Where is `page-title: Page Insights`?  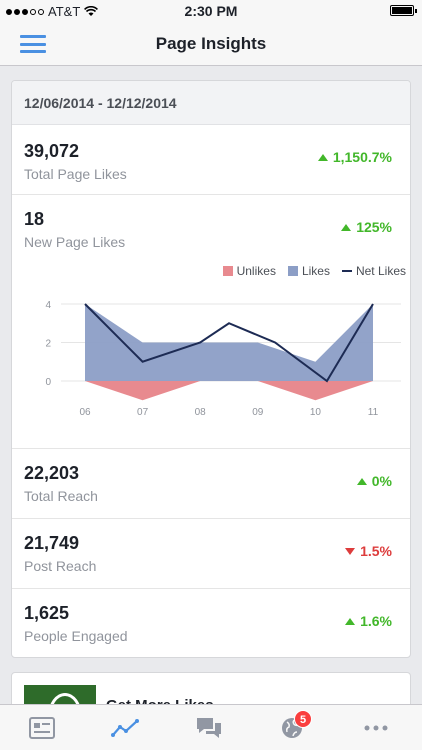
page-title: Page Insights is located at coordinates (211, 43).